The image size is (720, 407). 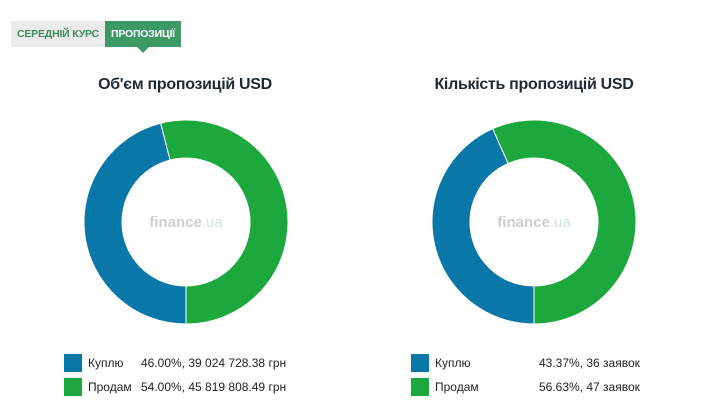 I want to click on legend-item-buy, so click(x=73, y=363).